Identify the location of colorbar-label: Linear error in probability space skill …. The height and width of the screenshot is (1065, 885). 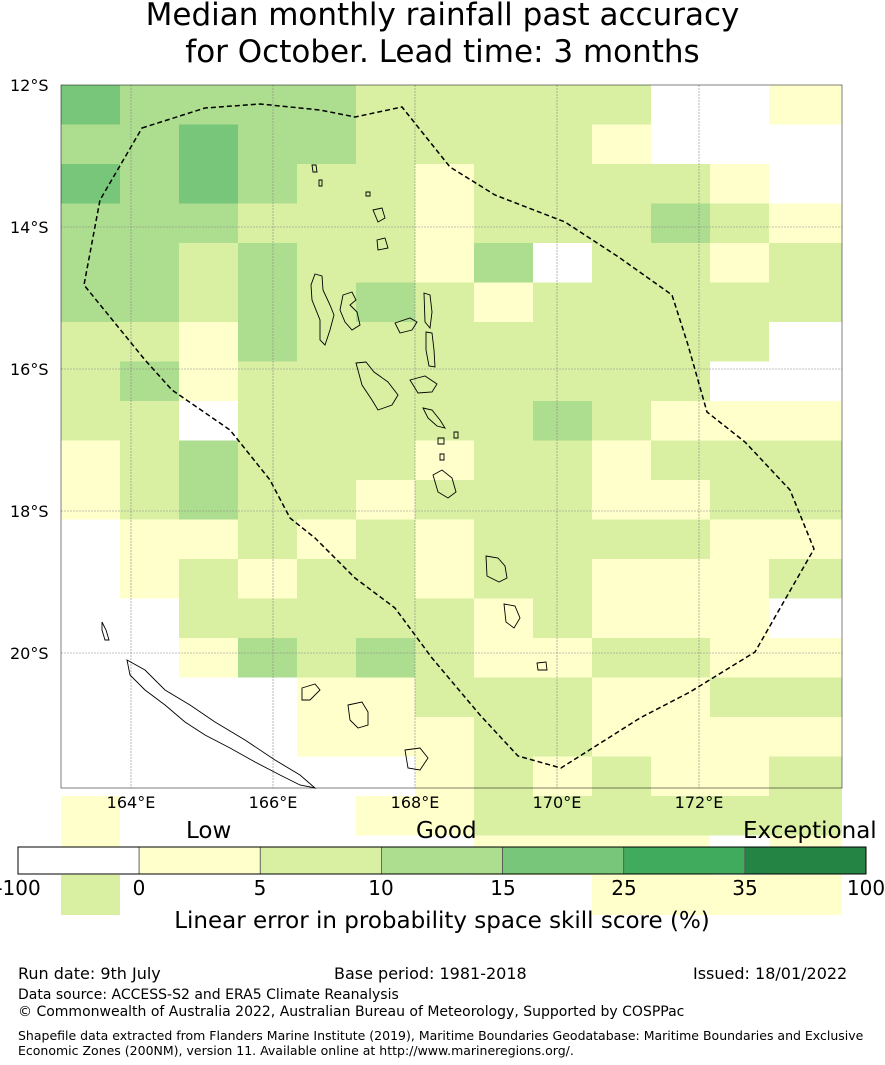
(442, 921).